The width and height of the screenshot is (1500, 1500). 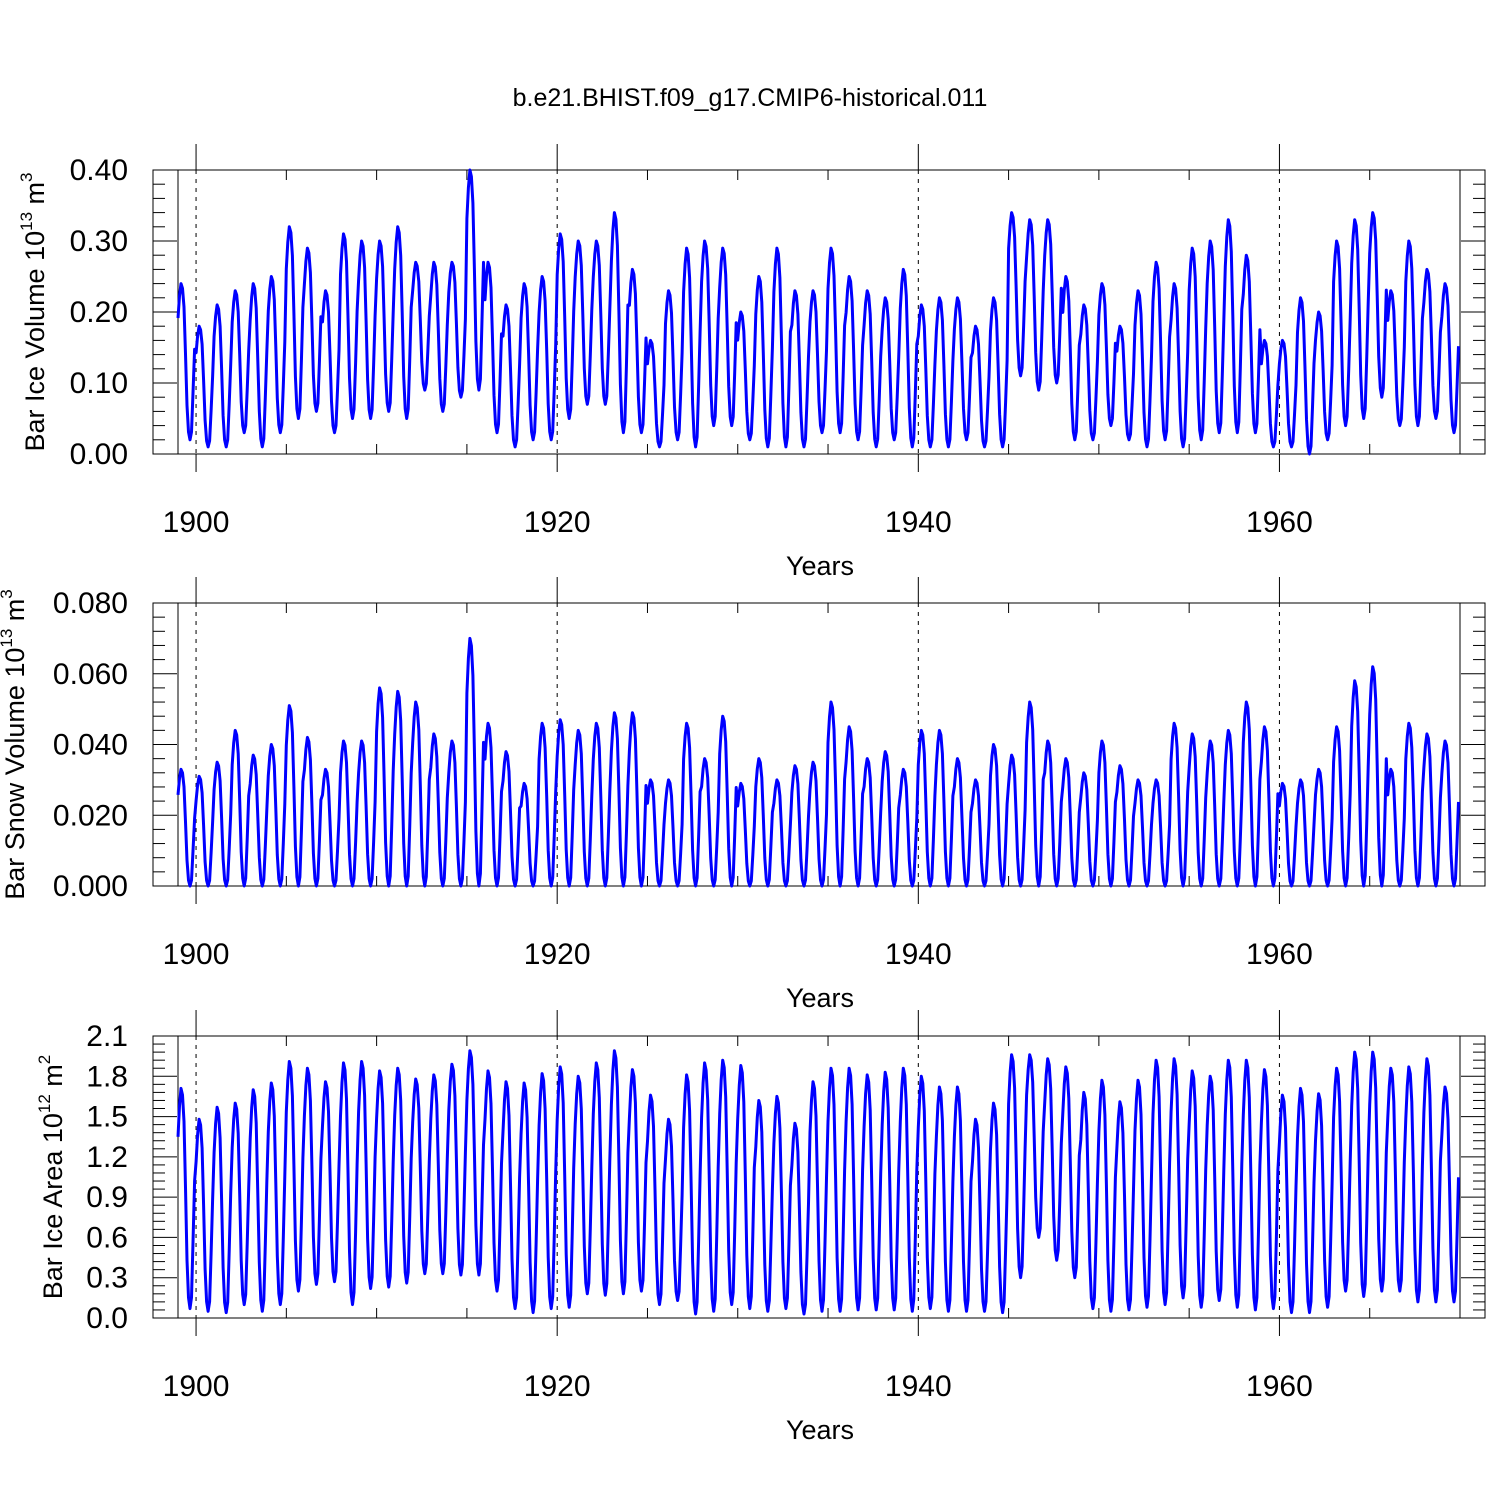 What do you see at coordinates (90, 674) in the screenshot?
I see `y-tick-label: 0.060` at bounding box center [90, 674].